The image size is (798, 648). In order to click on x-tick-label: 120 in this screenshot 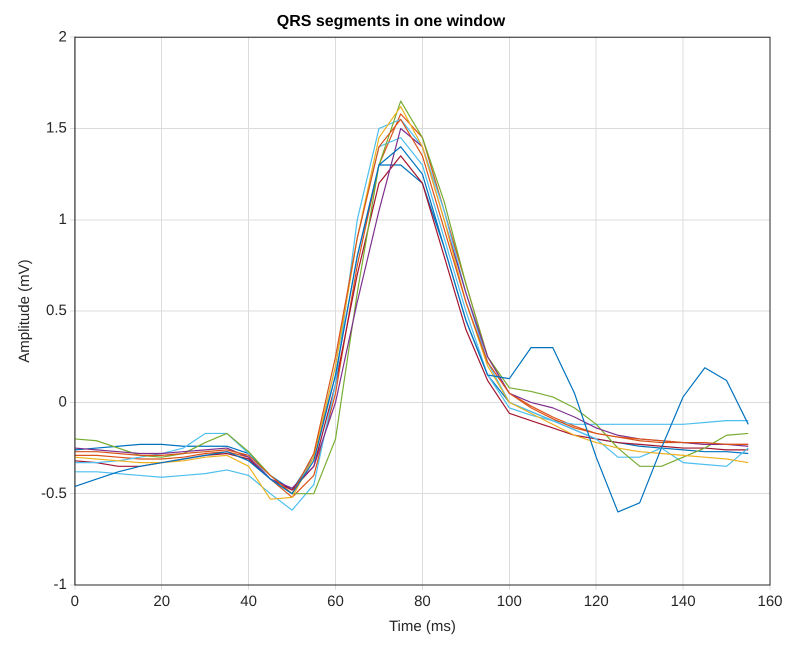, I will do `click(596, 601)`.